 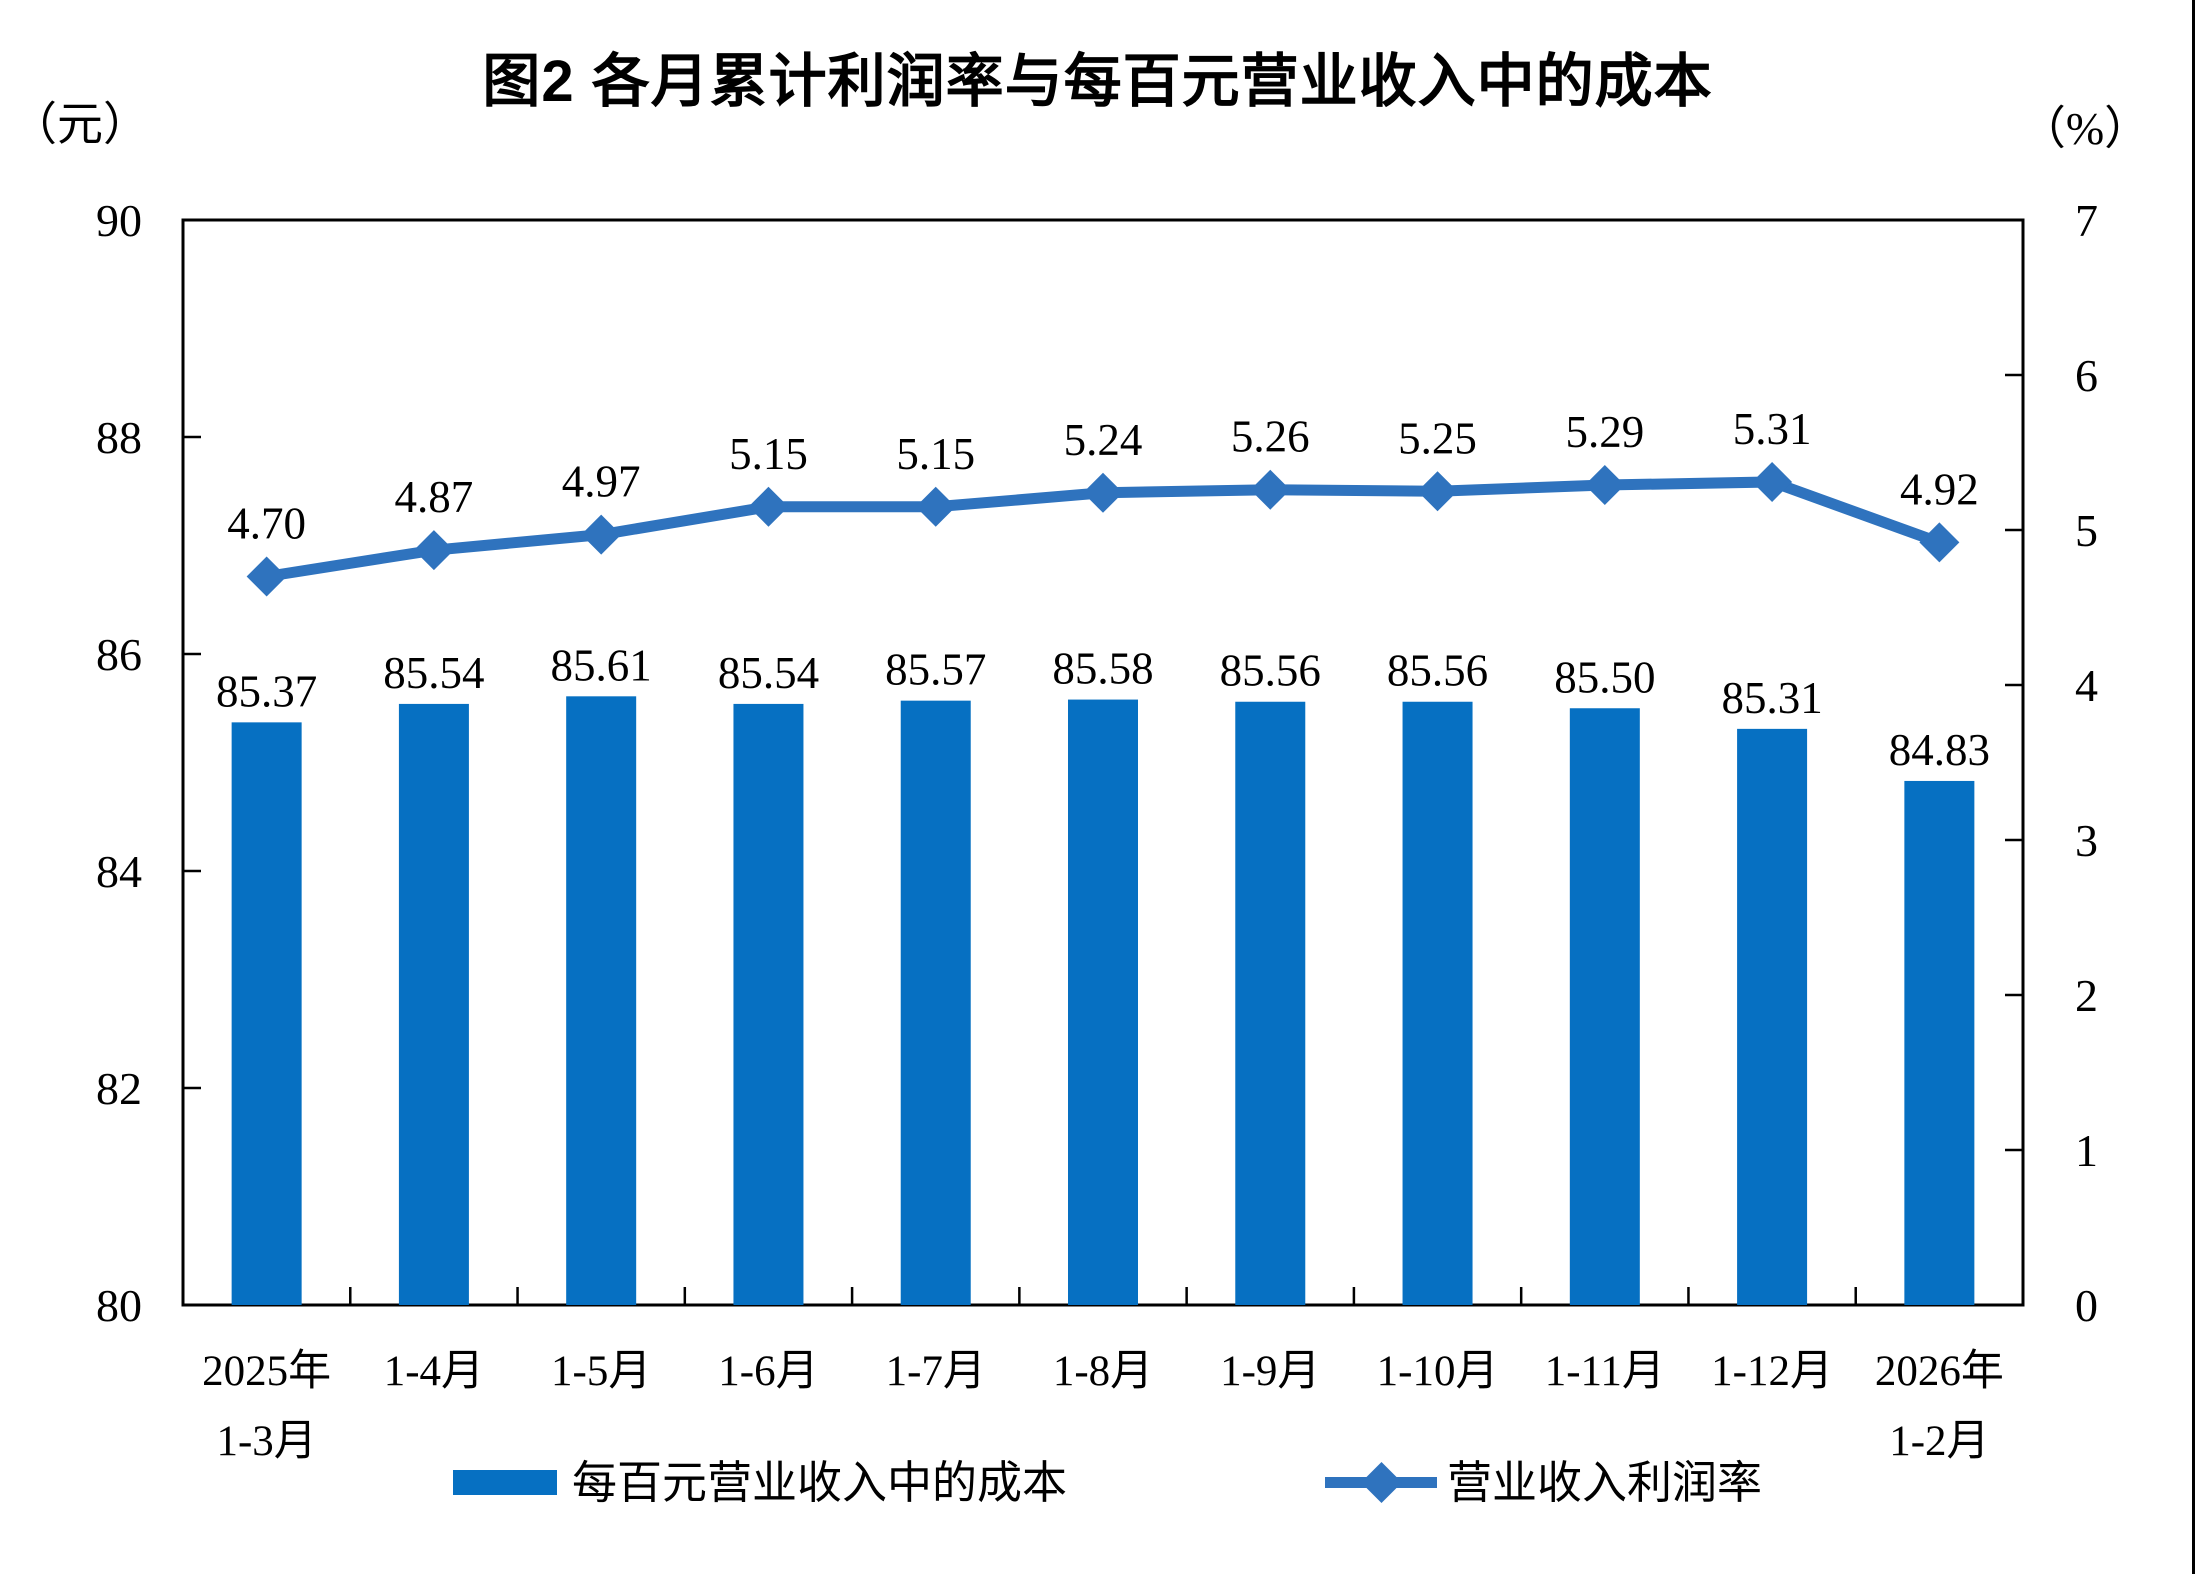 What do you see at coordinates (119, 437) in the screenshot?
I see `left-axis-tick-label: 88` at bounding box center [119, 437].